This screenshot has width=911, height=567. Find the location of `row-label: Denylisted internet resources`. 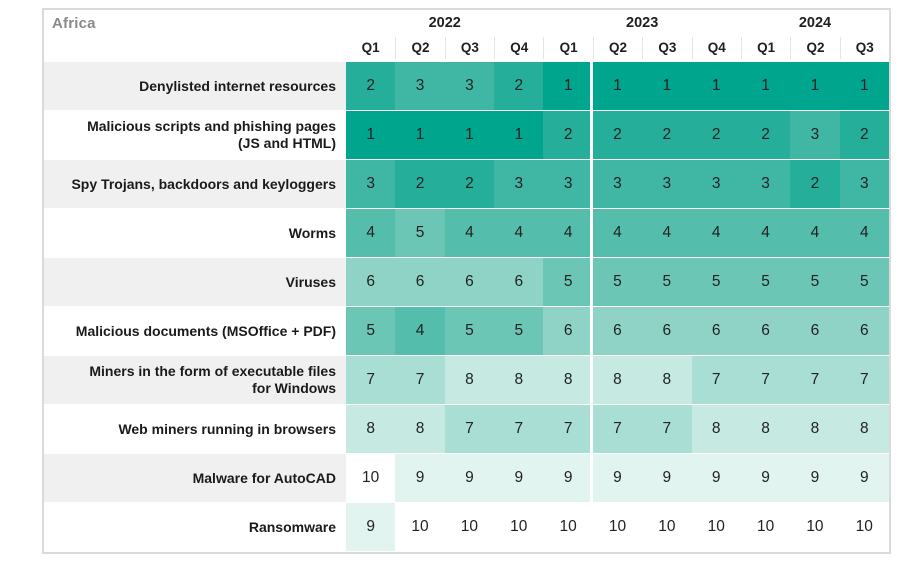

row-label: Denylisted internet resources is located at coordinates (195, 86).